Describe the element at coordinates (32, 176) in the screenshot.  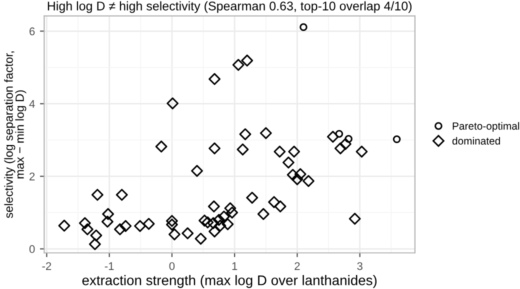
I see `y-tick-label: 2` at that location.